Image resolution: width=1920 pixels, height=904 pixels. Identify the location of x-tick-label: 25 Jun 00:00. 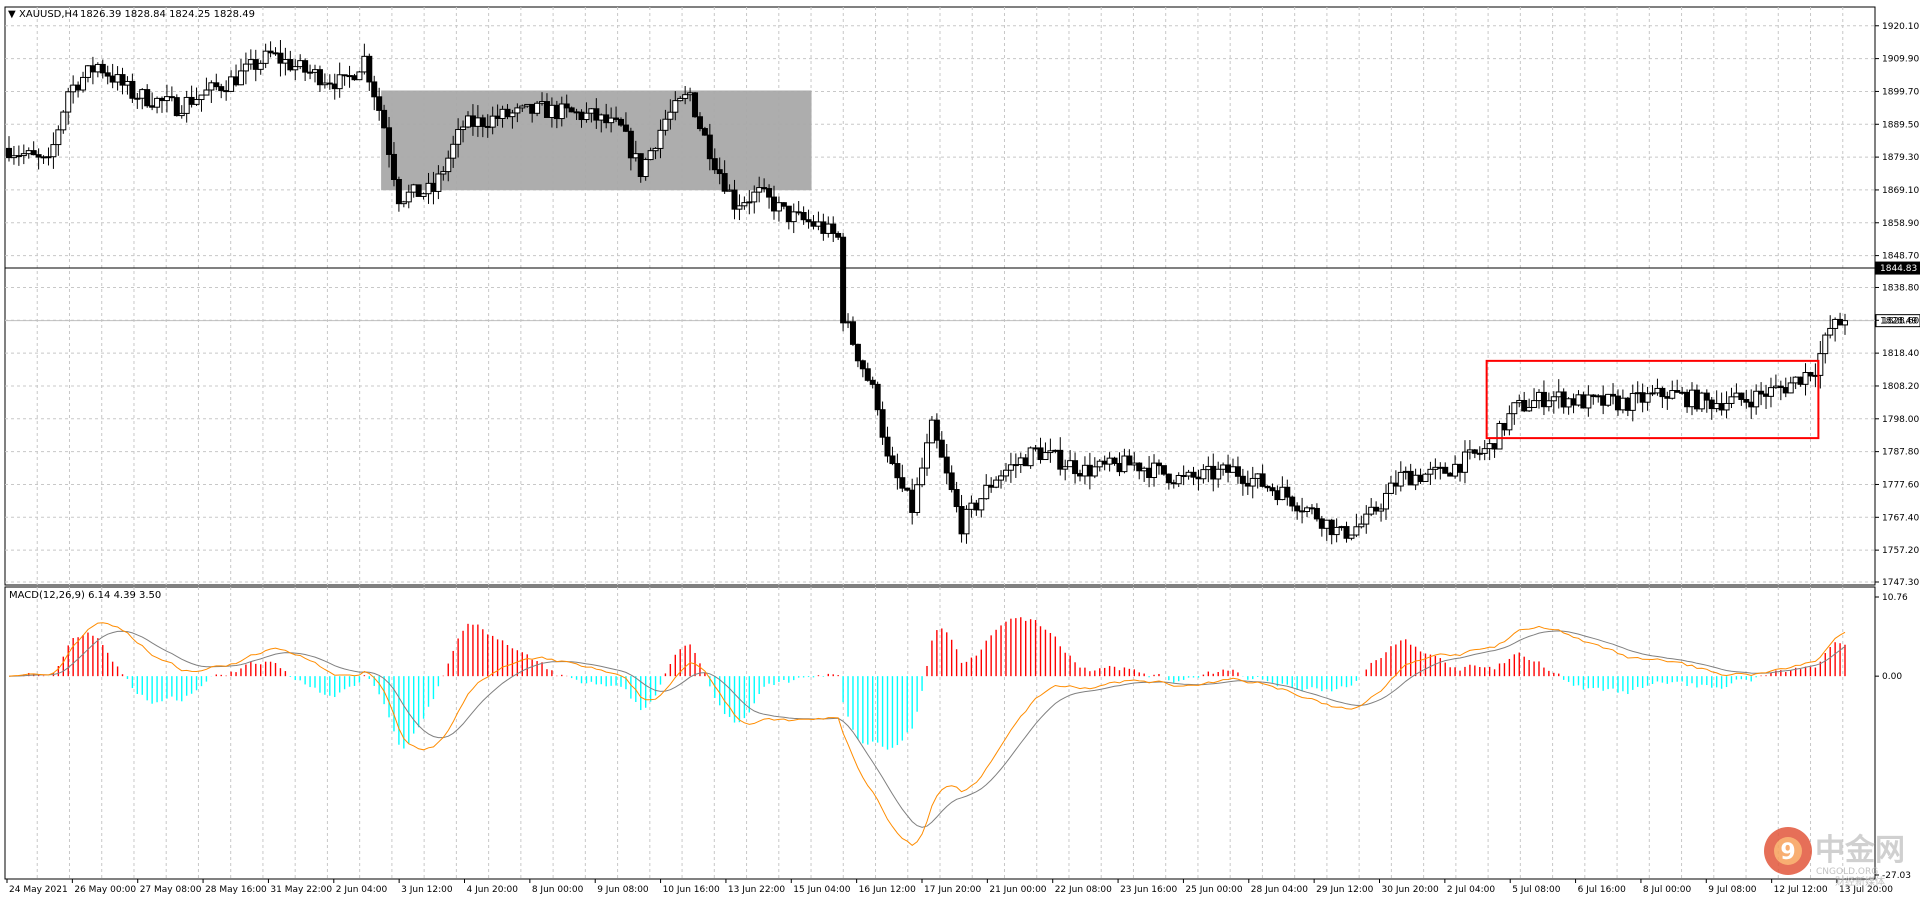
(1213, 890).